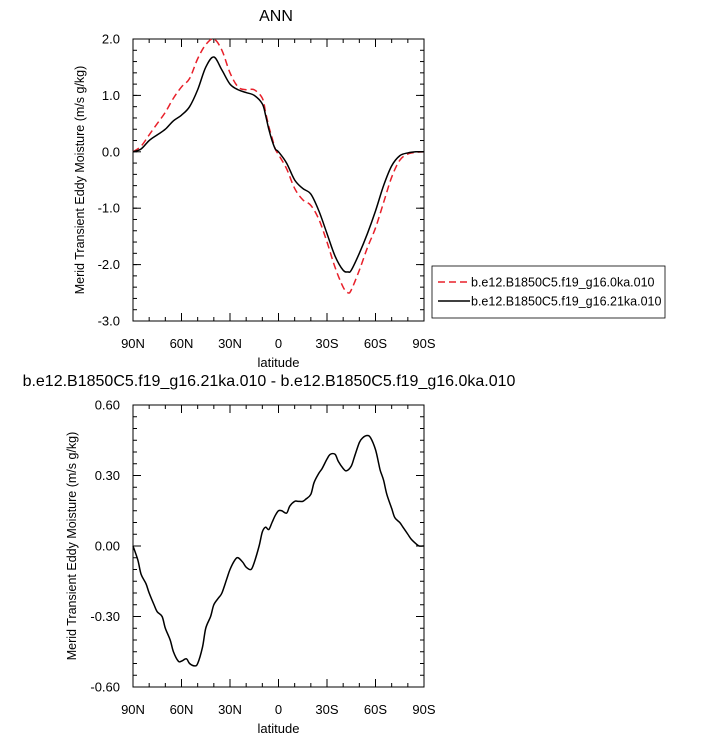 Image resolution: width=713 pixels, height=741 pixels. What do you see at coordinates (276, 16) in the screenshot?
I see `chart-title: ANN` at bounding box center [276, 16].